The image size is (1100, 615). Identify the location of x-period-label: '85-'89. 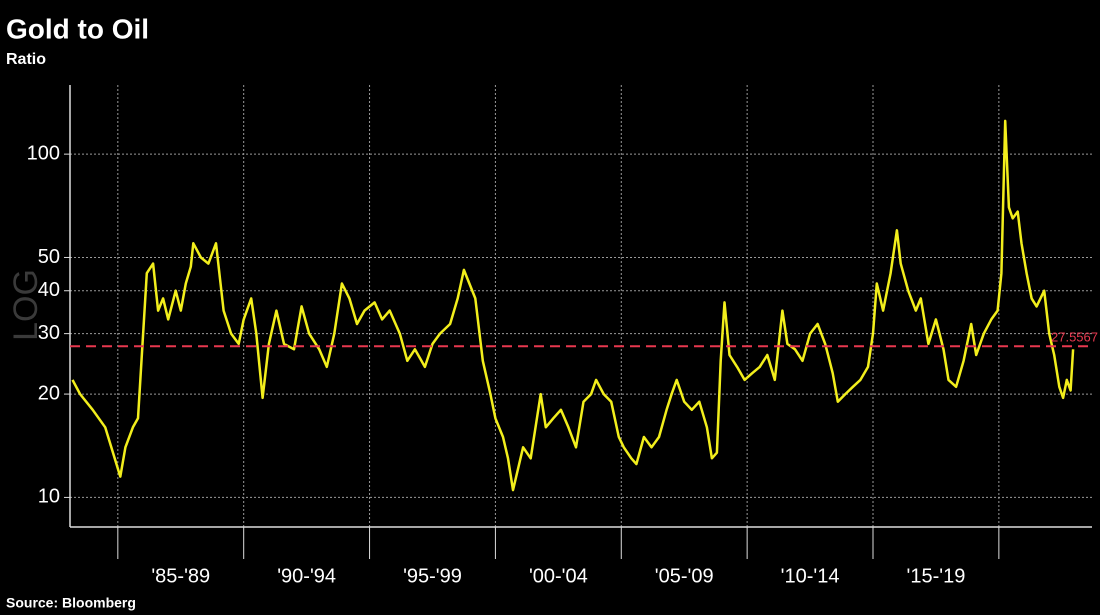
(180, 576).